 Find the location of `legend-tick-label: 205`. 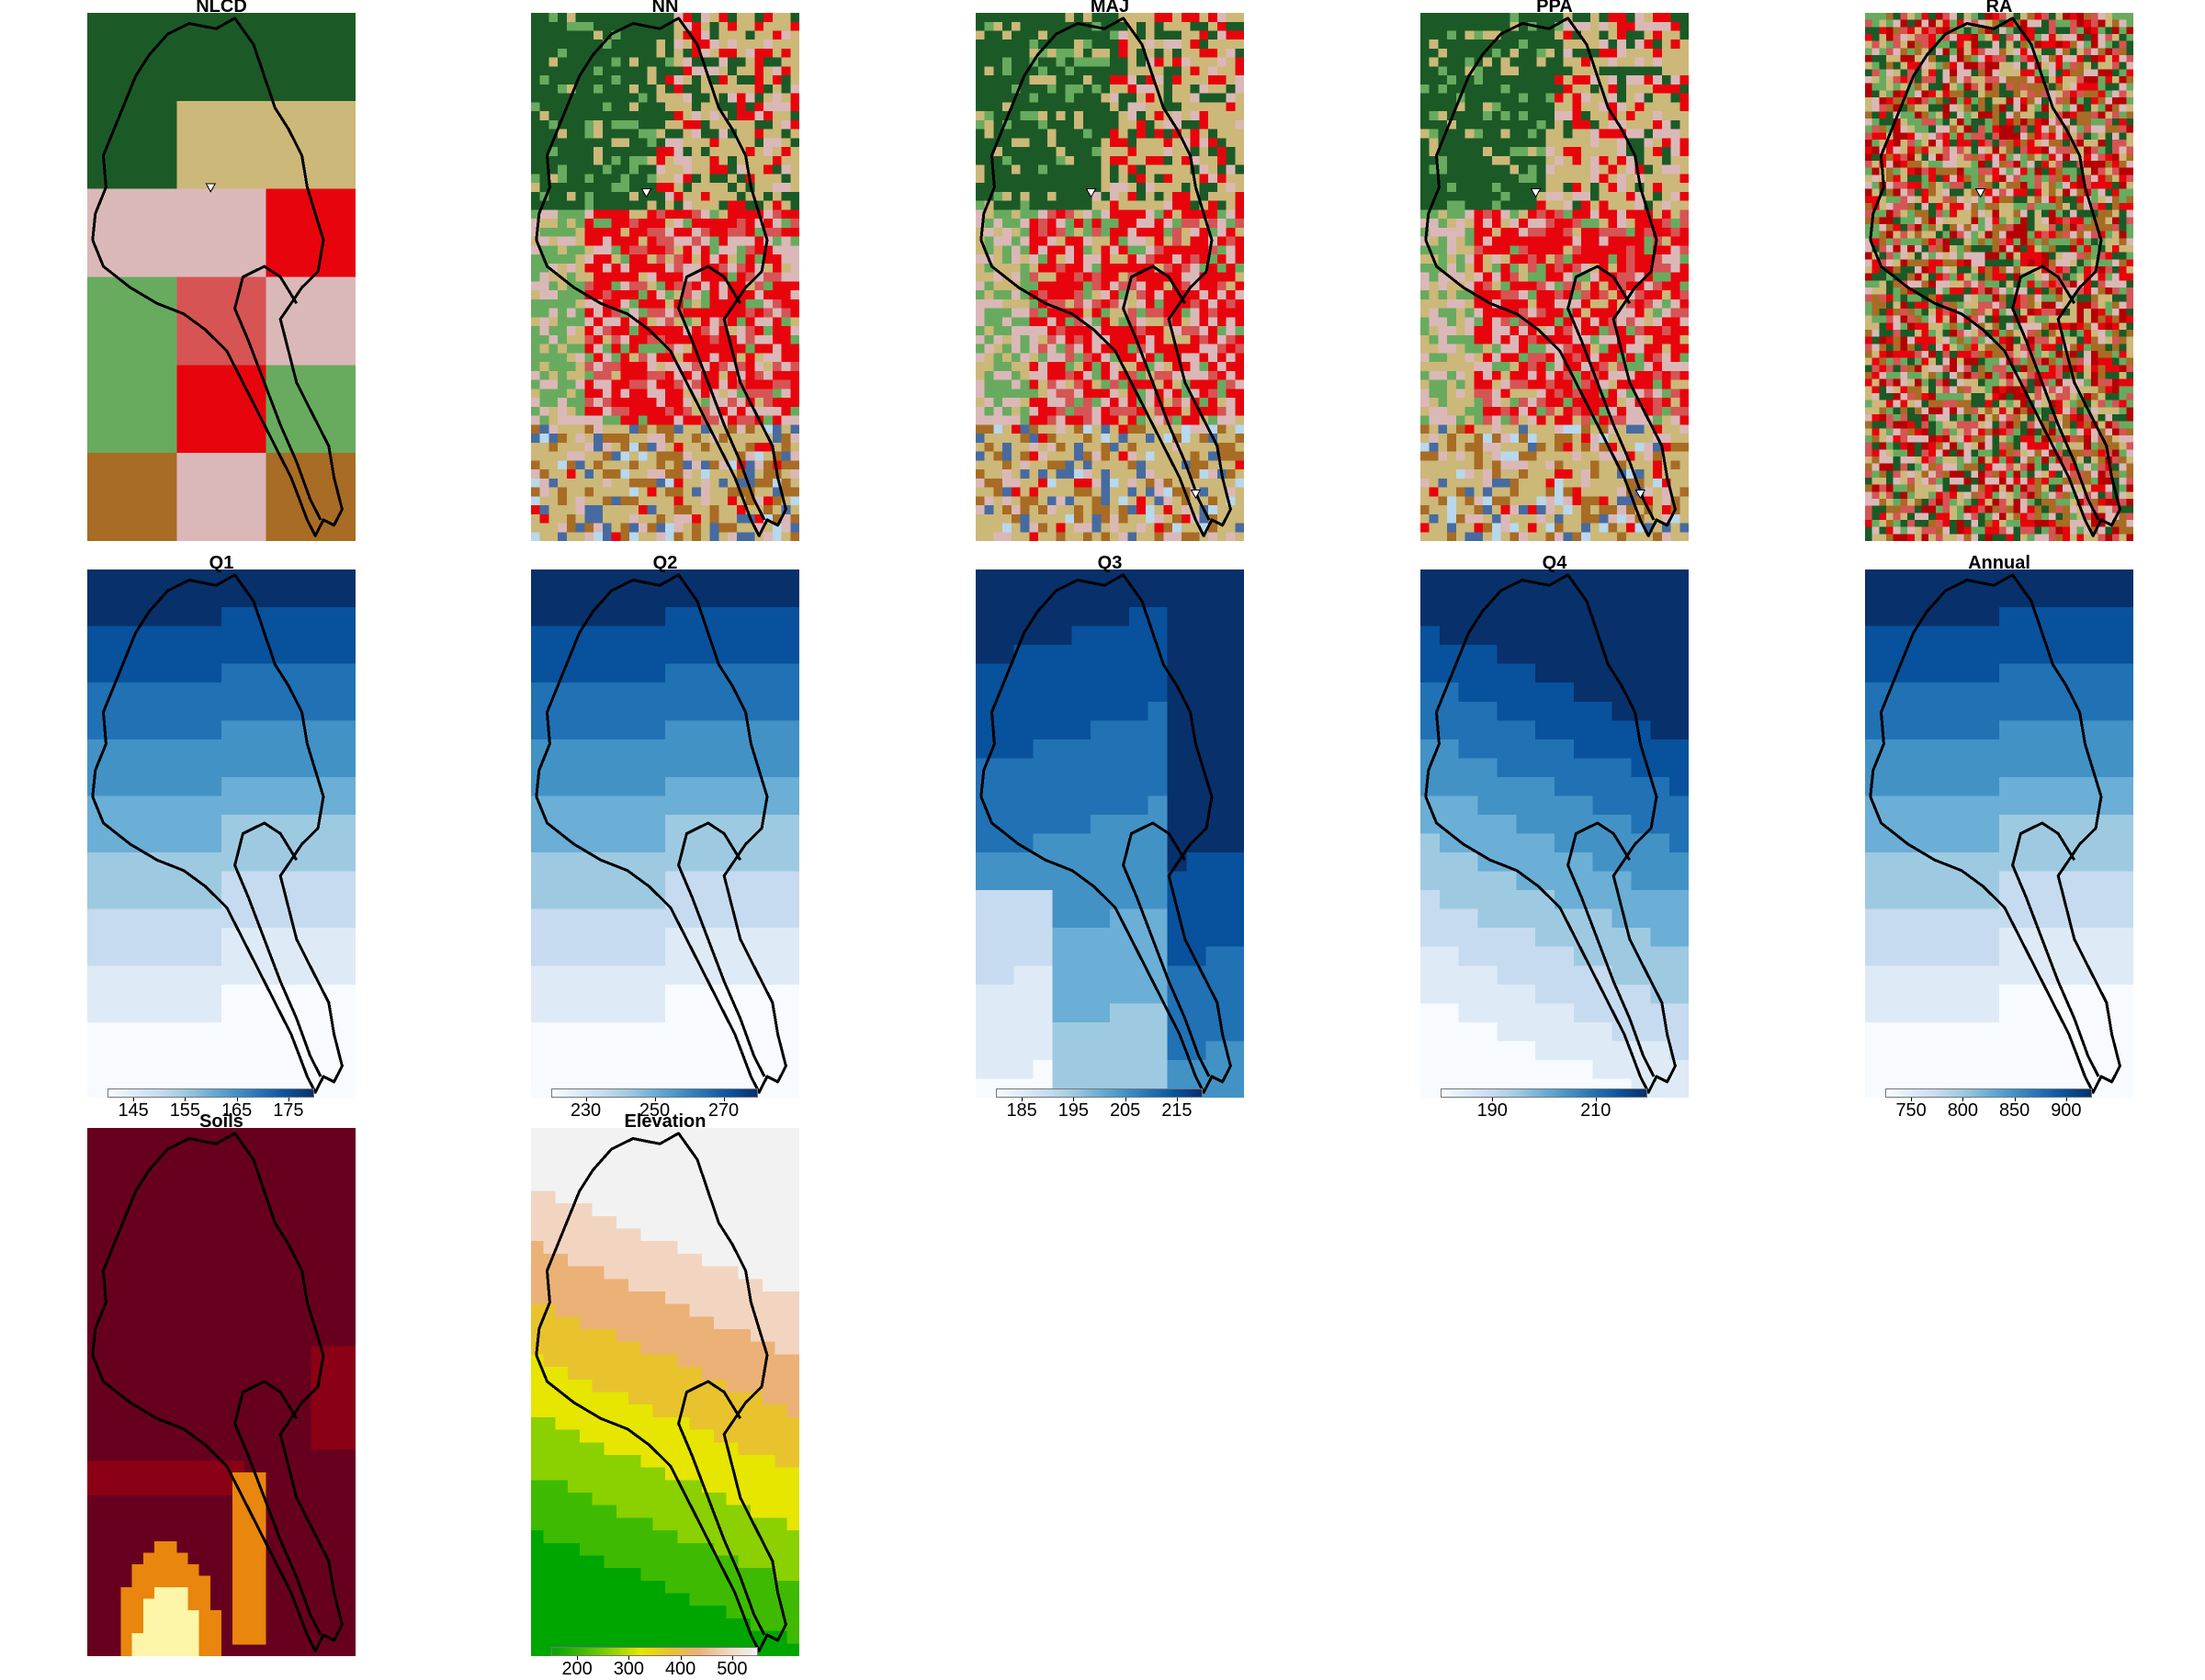

legend-tick-label: 205 is located at coordinates (1125, 1110).